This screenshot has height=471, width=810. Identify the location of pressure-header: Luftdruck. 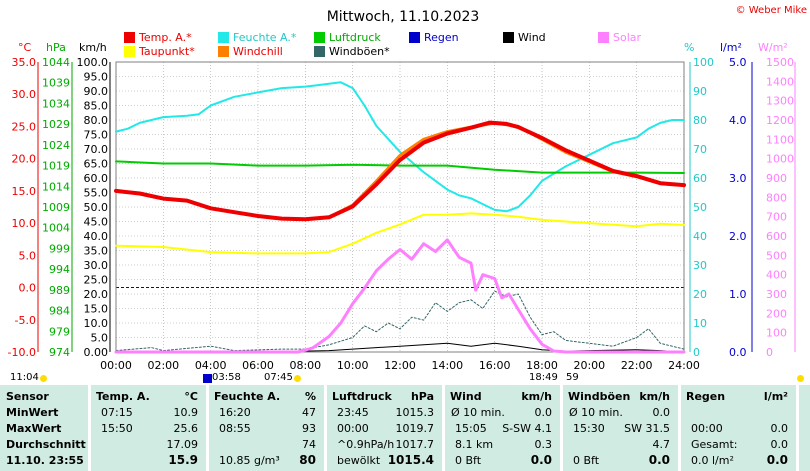
(362, 396).